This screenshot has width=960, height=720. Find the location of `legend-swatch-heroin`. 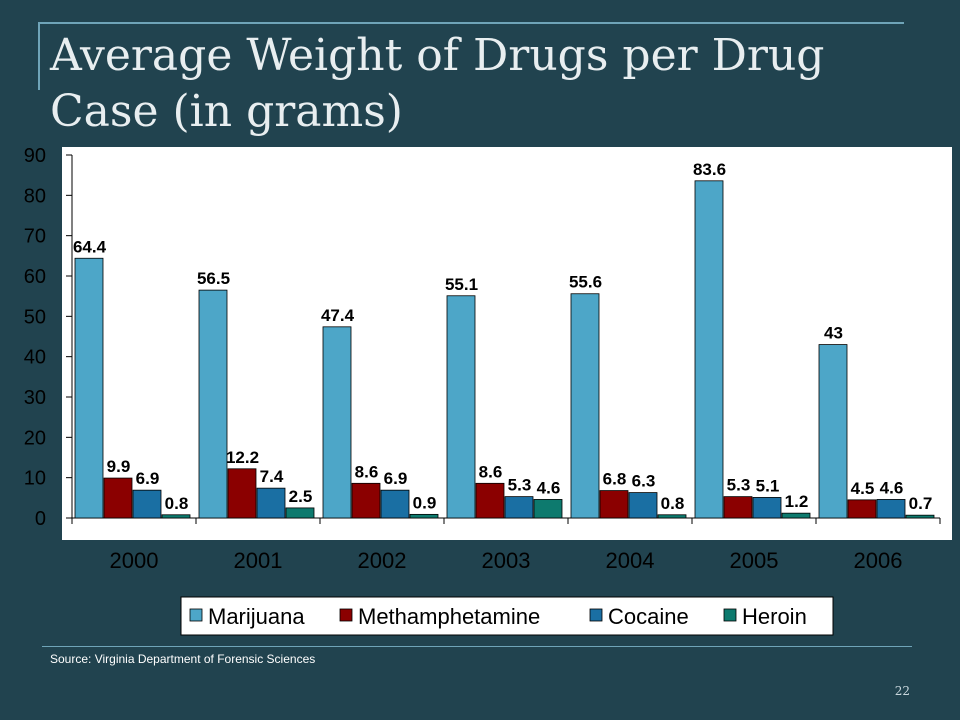

legend-swatch-heroin is located at coordinates (730, 615).